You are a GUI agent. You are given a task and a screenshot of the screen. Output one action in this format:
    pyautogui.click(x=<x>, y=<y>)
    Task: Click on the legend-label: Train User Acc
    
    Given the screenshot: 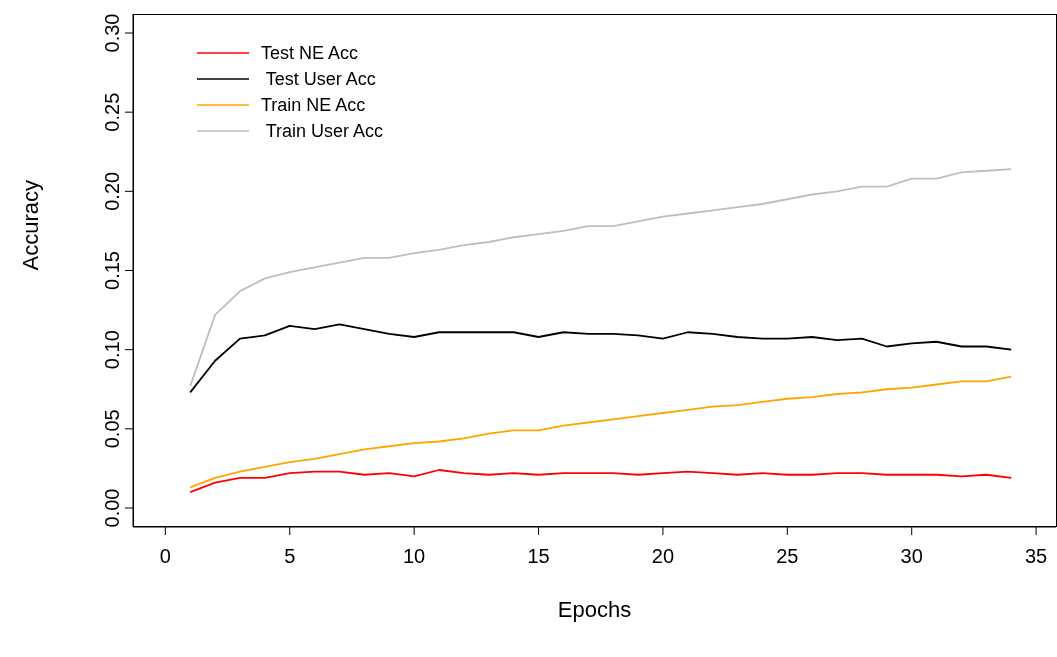 What is the action you would take?
    pyautogui.click(x=324, y=131)
    